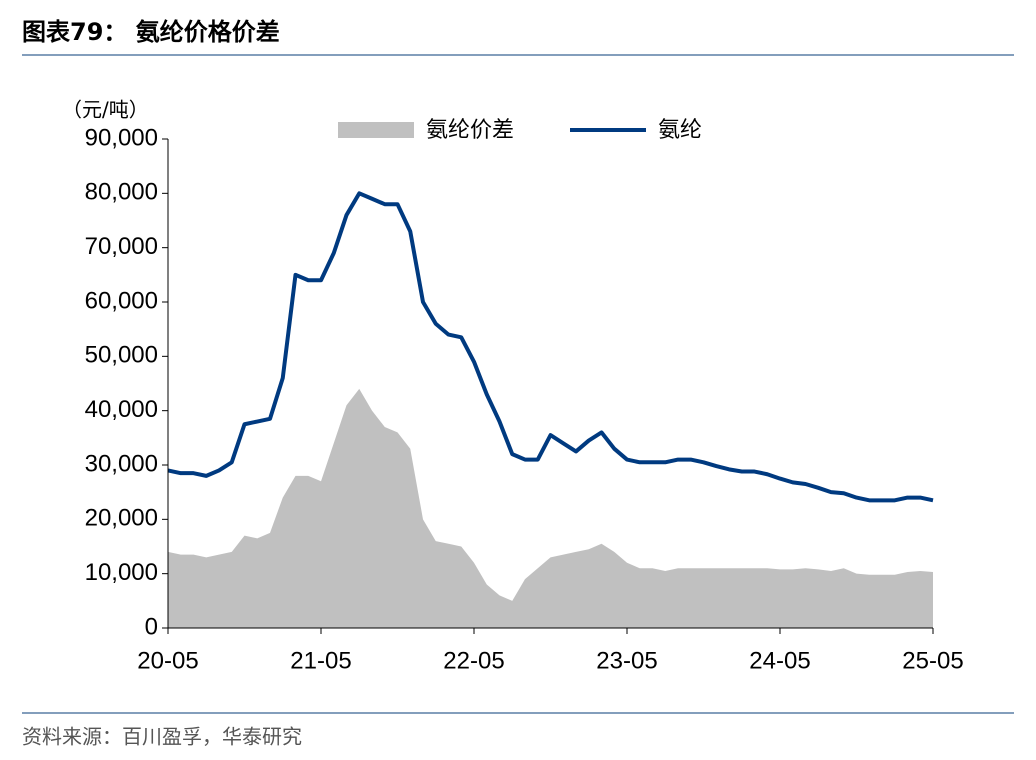 This screenshot has width=1036, height=760. I want to click on y-tick-label: 60,000, so click(121, 300).